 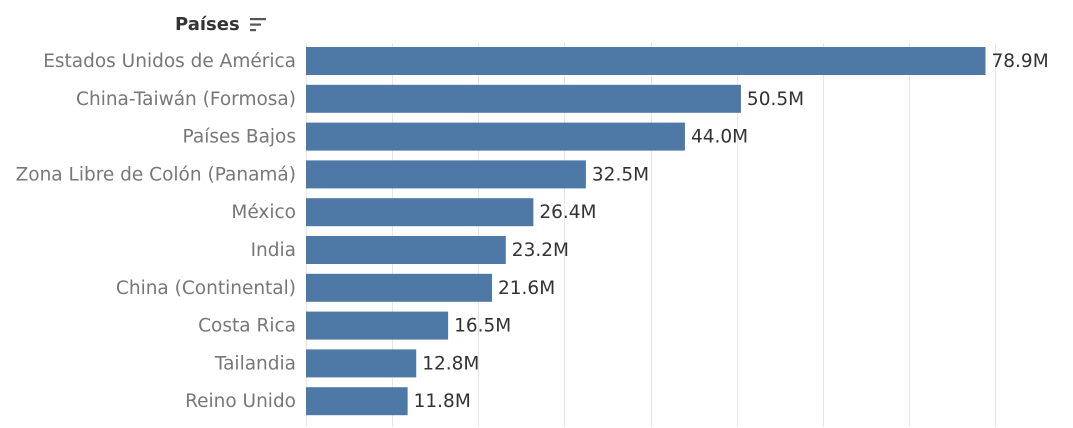 I want to click on category-label: China-Taiwán (Formosa), so click(x=186, y=99).